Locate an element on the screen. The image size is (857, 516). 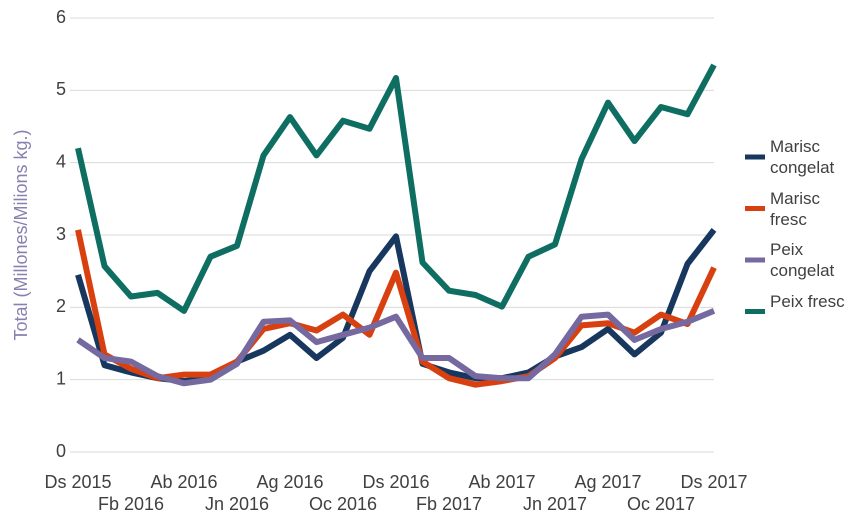
legend-label: Marisc congelat is located at coordinates (802, 157).